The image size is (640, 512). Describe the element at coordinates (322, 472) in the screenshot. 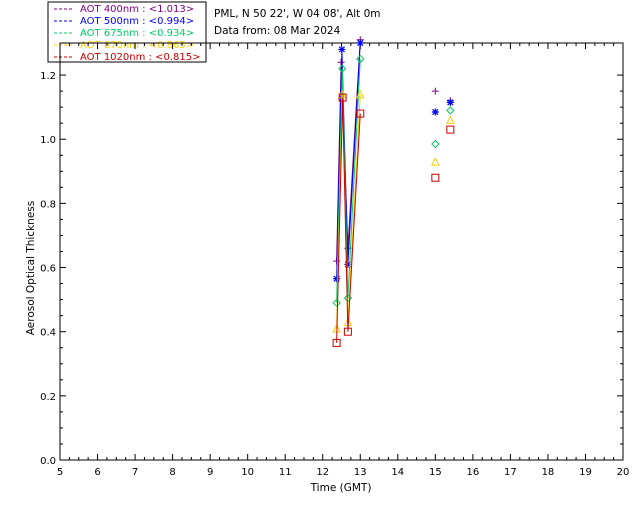

I see `x-tick-label: 12` at that location.